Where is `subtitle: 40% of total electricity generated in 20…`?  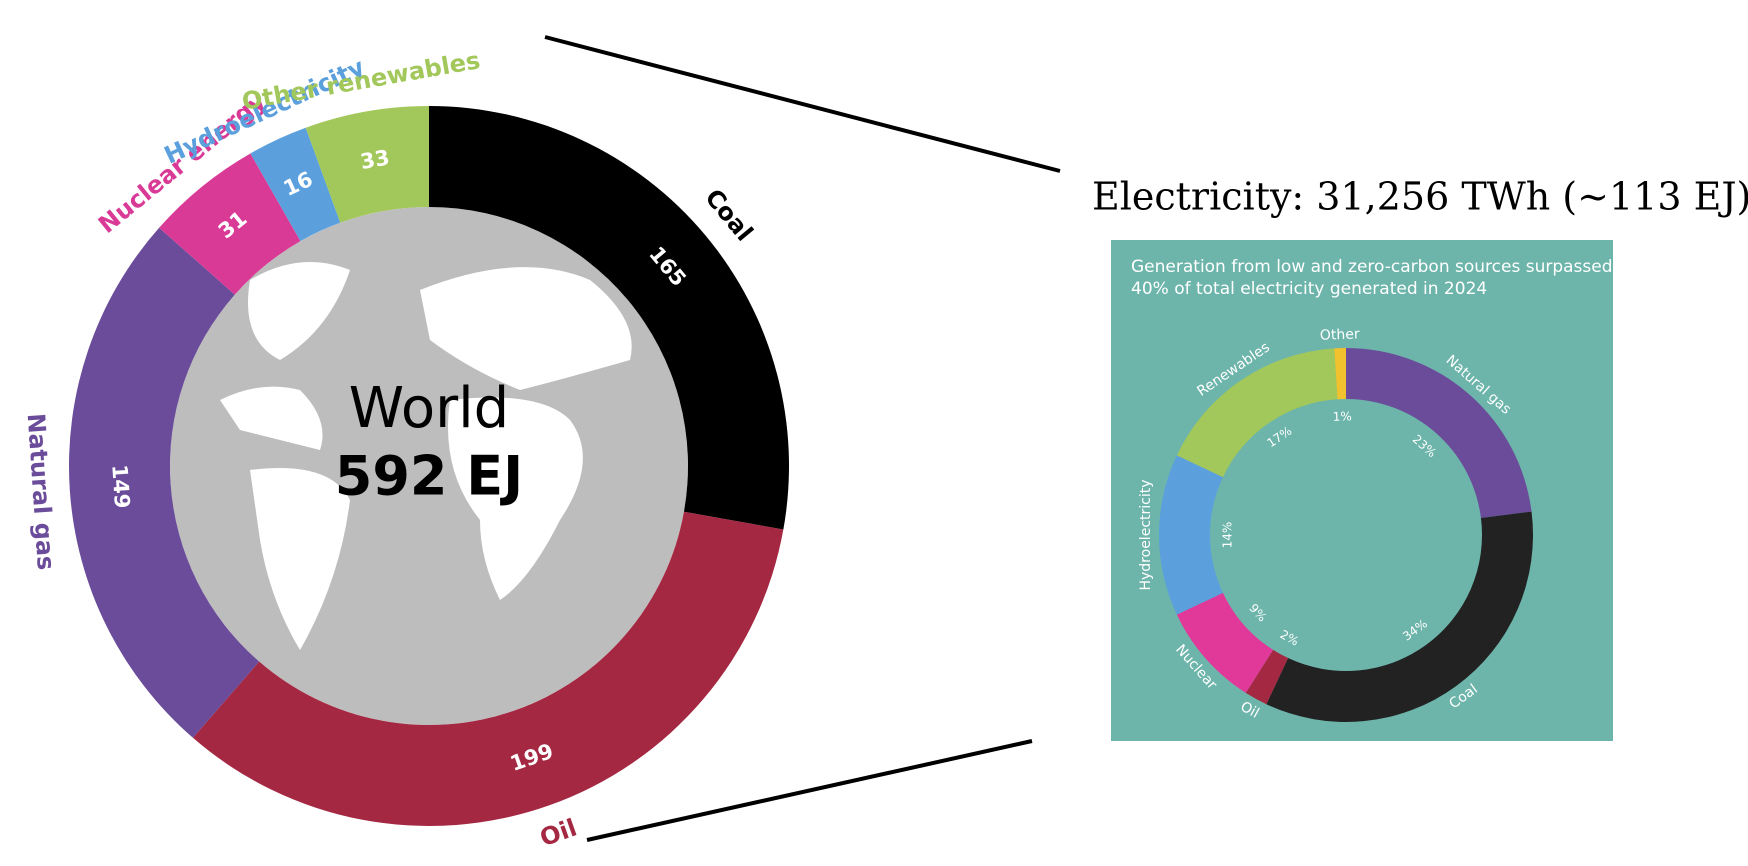 subtitle: 40% of total electricity generated in 20… is located at coordinates (1309, 289).